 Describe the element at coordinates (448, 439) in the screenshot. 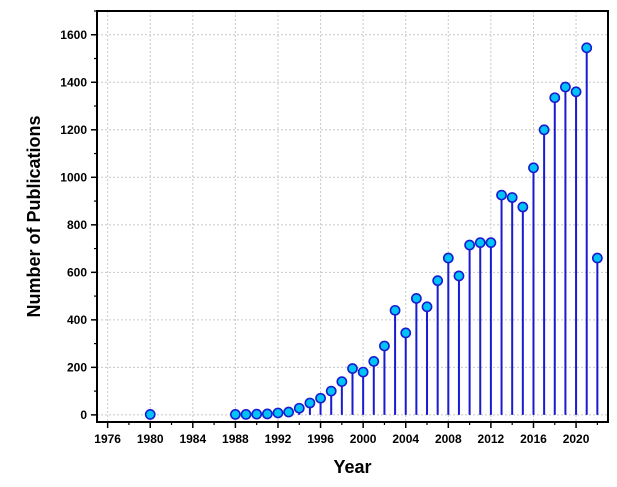

I see `x-tick-label: 2008` at that location.